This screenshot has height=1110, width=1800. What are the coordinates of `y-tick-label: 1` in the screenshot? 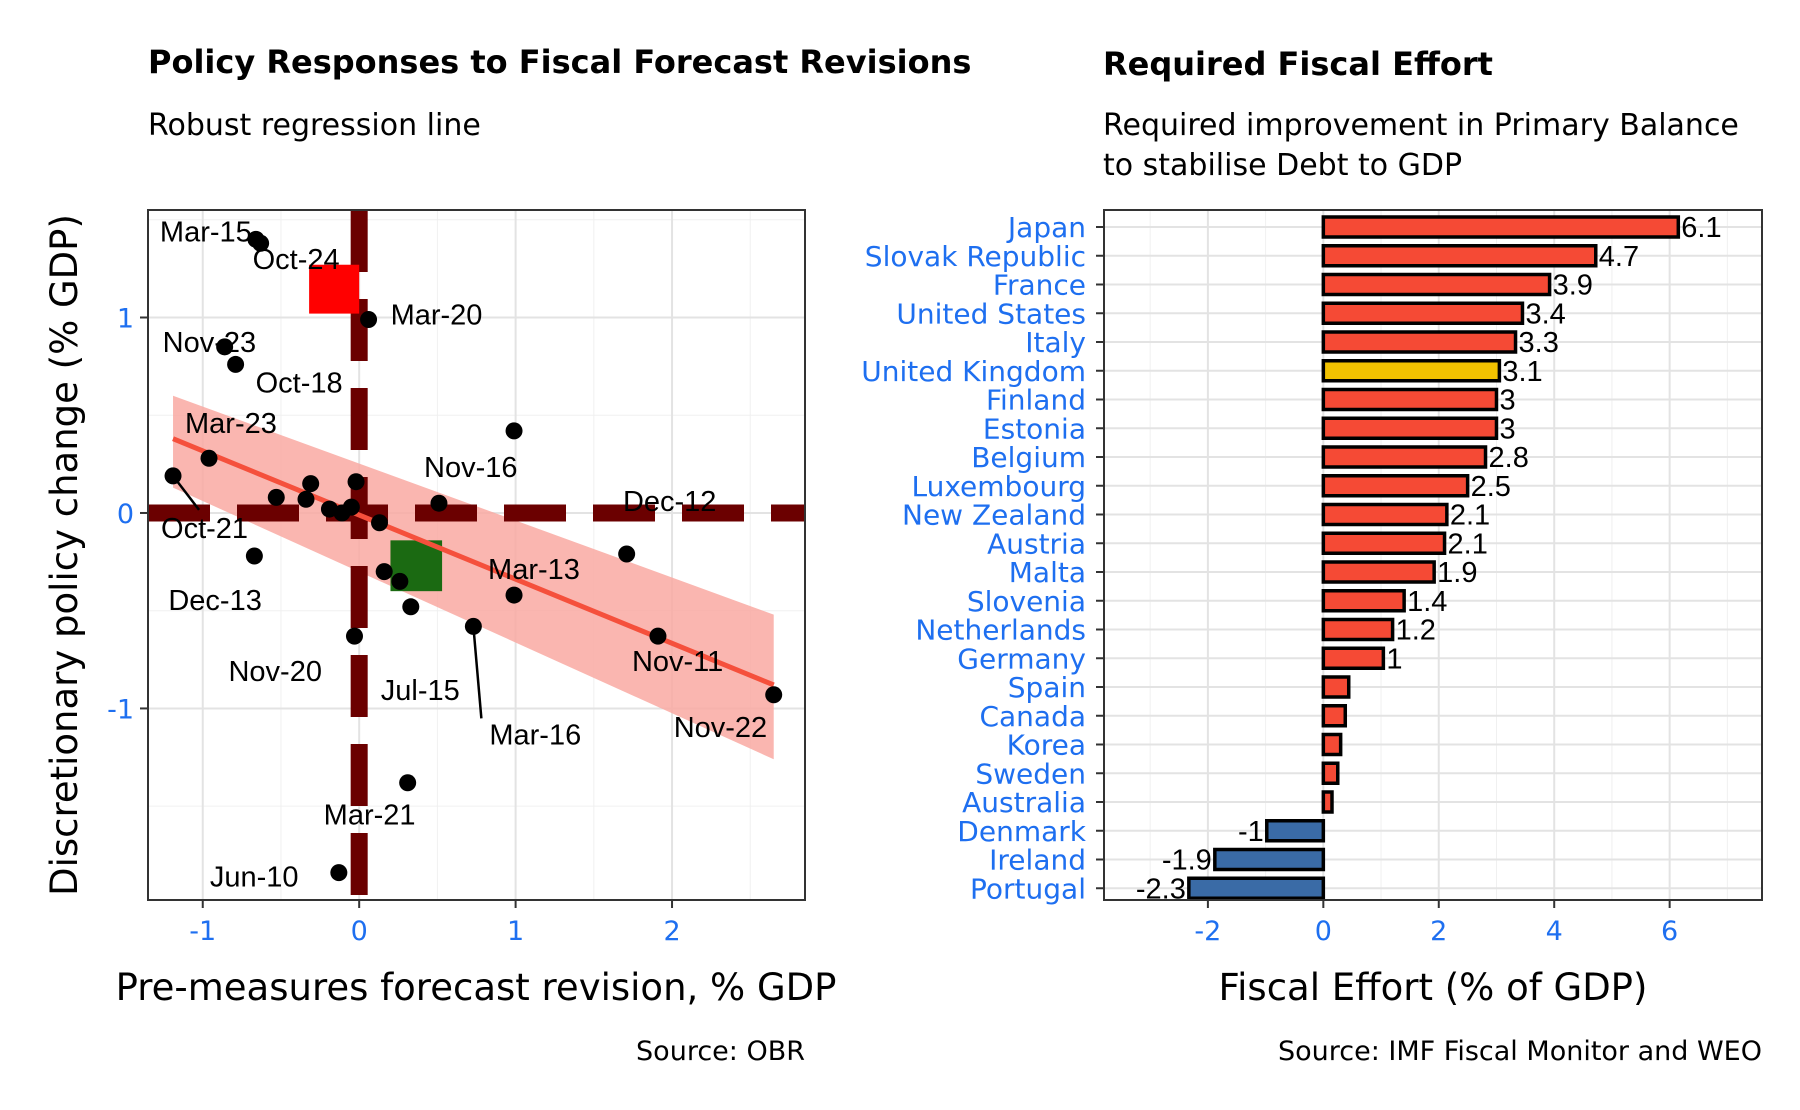 It's located at (125, 319).